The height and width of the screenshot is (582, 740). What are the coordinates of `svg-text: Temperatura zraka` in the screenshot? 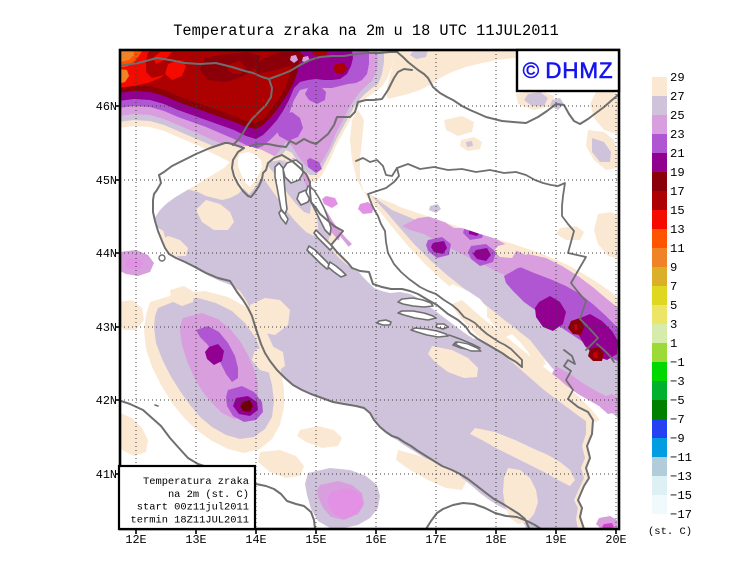 It's located at (196, 482).